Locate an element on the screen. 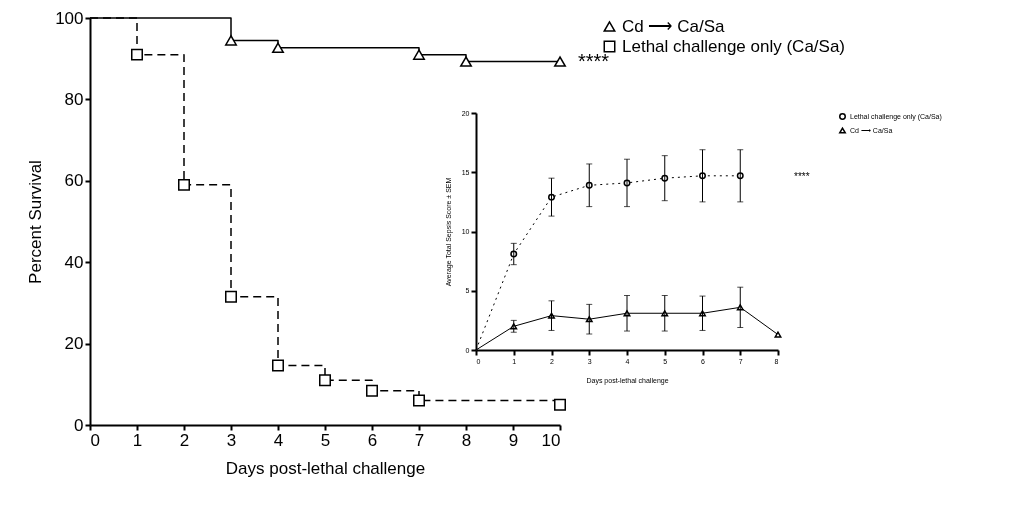 The image size is (1013, 514). legend-label: Cd ⟶ Ca/Sa is located at coordinates (673, 26).